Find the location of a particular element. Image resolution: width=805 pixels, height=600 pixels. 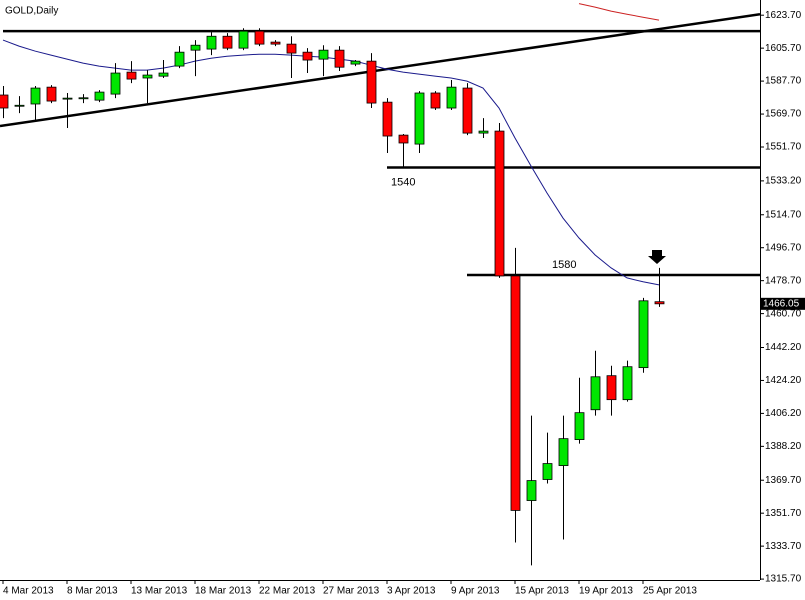

level-label: 1540 is located at coordinates (403, 182).